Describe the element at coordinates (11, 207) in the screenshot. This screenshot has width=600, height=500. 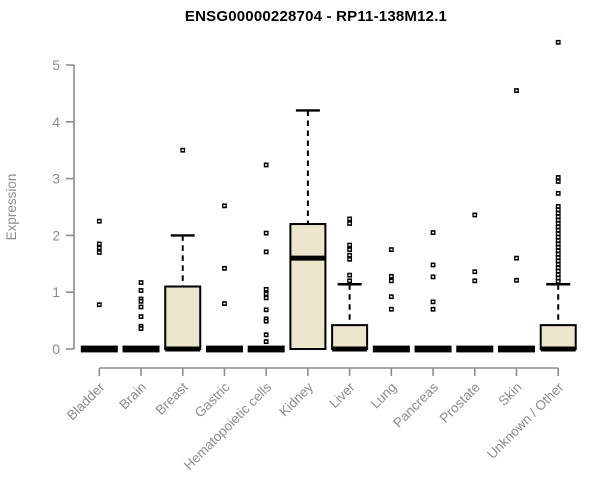
I see `y-axis-title: Expression` at that location.